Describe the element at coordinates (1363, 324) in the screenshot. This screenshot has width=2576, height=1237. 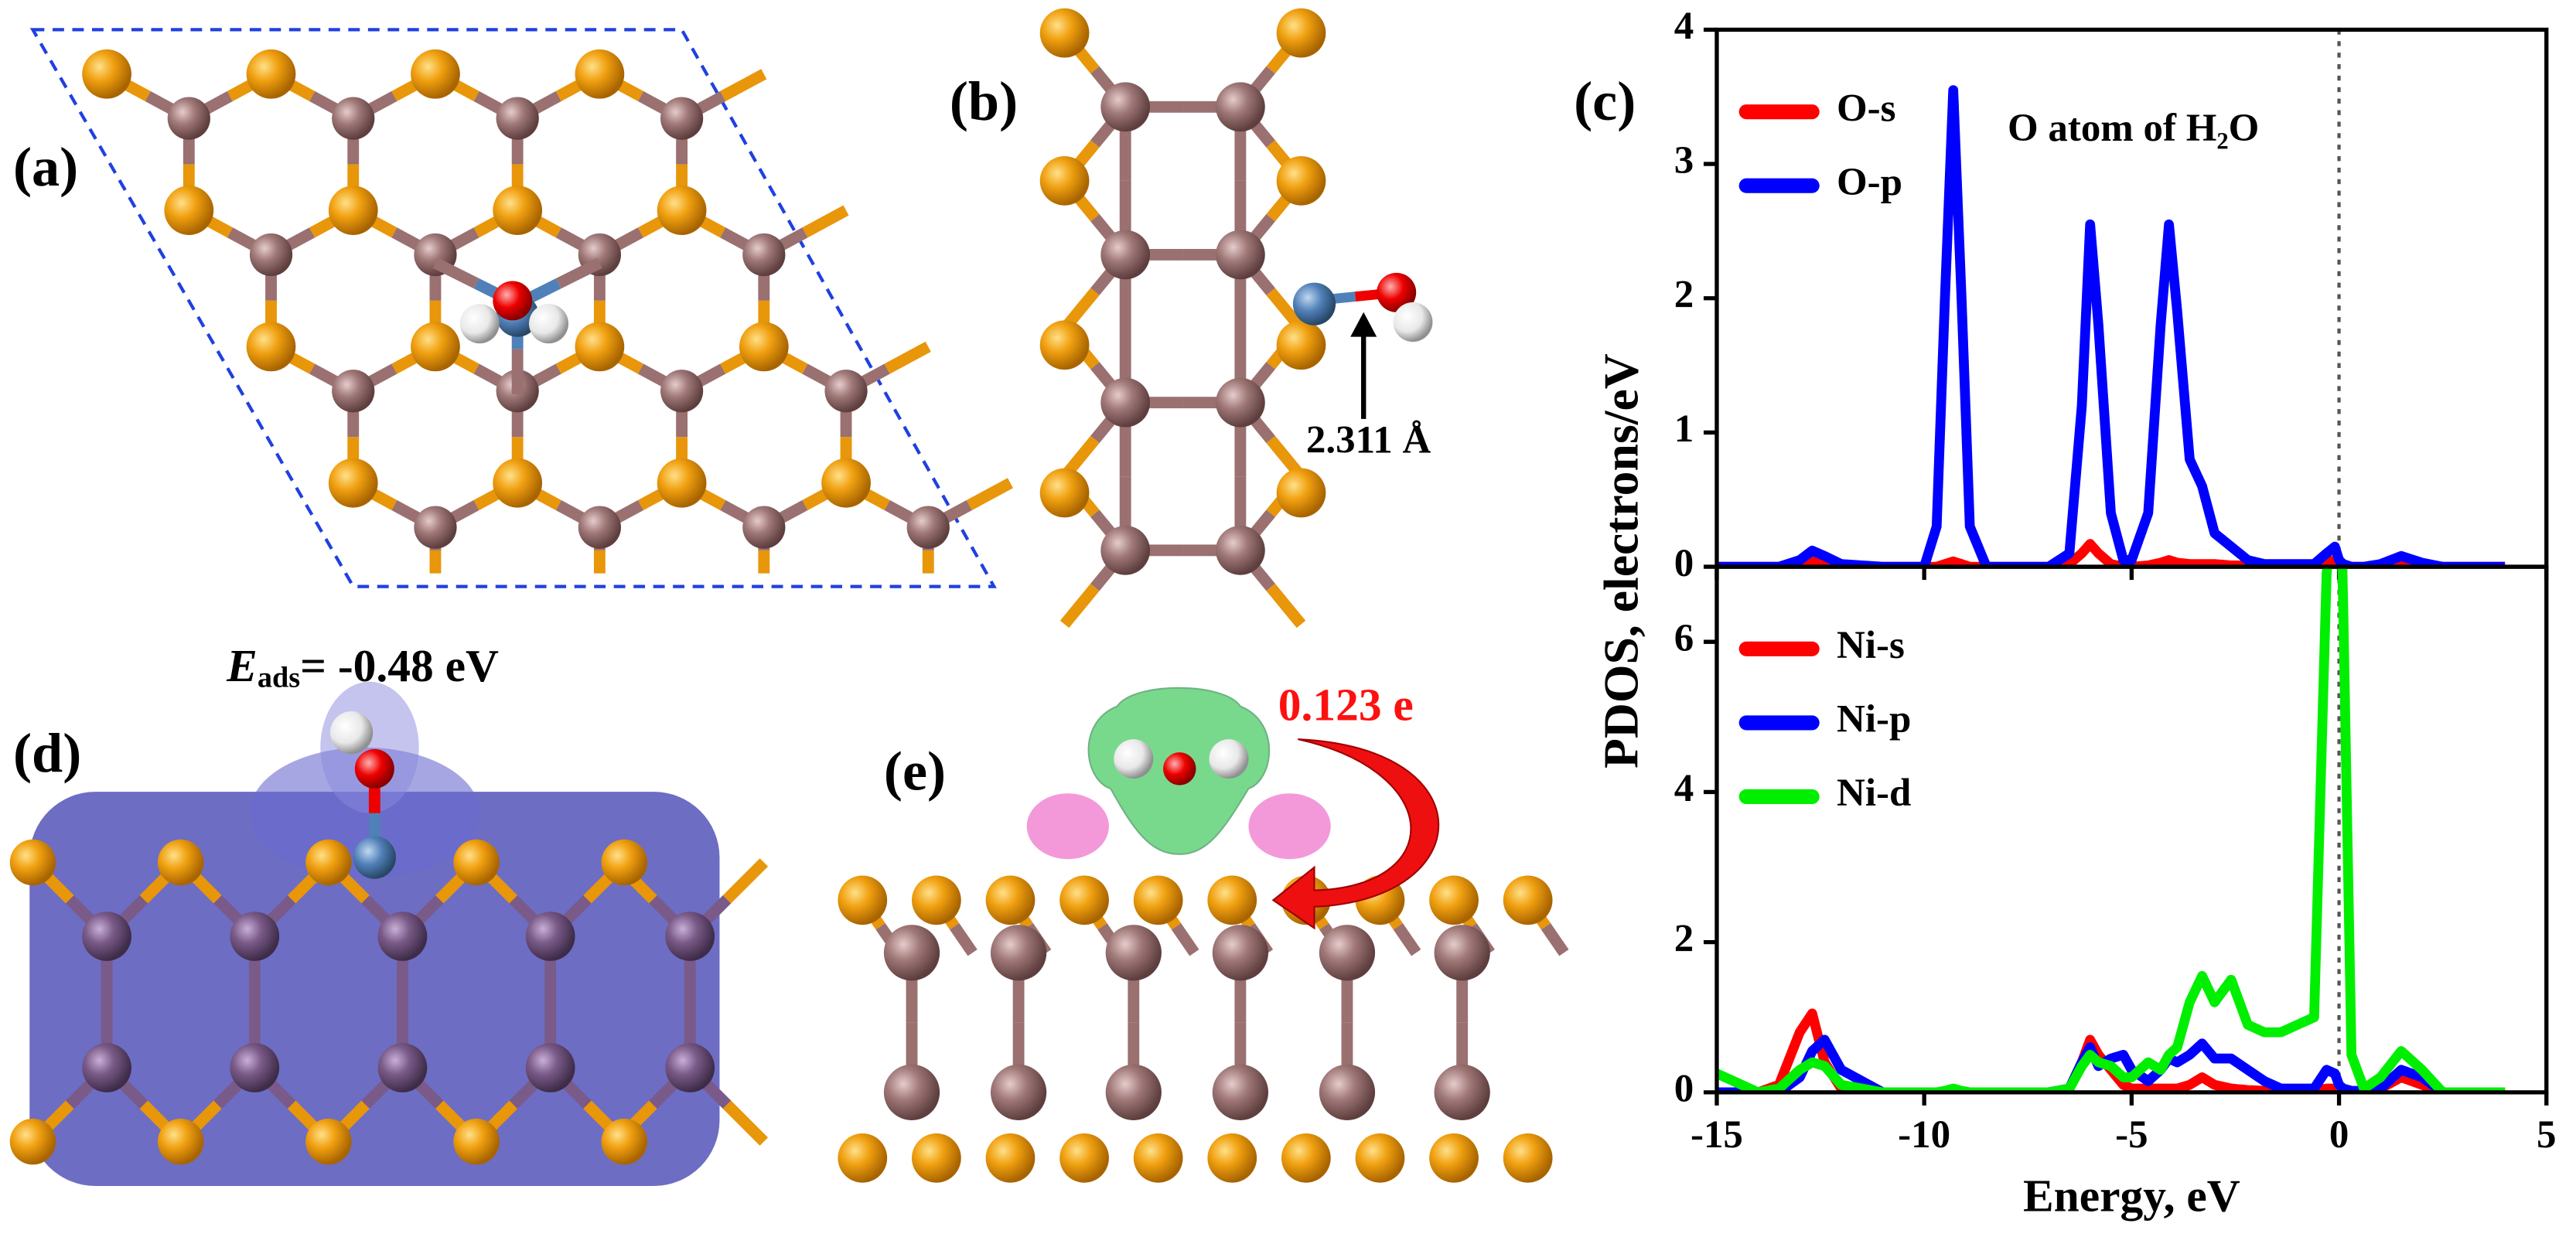
I see `arrow-head` at that location.